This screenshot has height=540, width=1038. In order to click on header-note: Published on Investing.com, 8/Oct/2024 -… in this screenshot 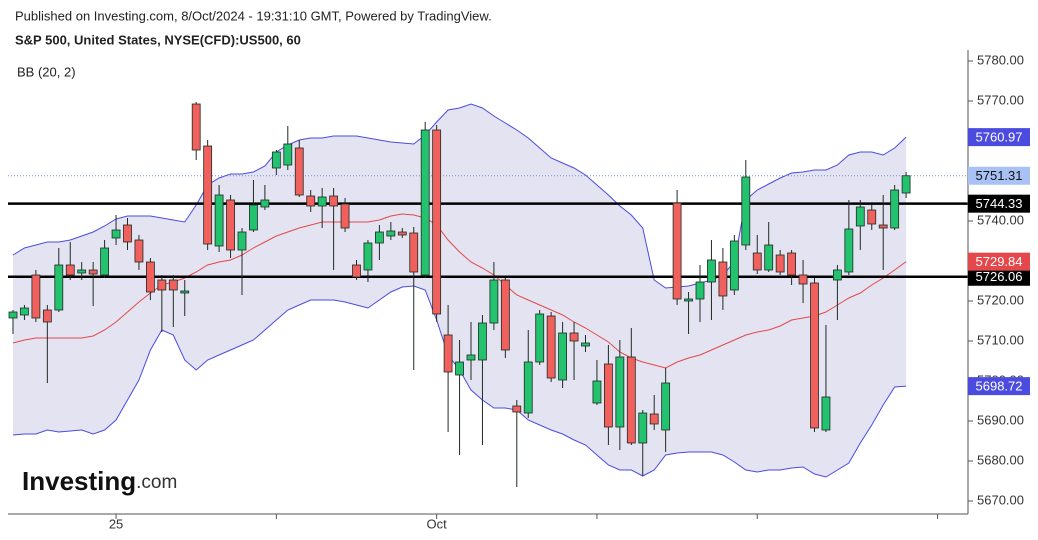, I will do `click(253, 15)`.